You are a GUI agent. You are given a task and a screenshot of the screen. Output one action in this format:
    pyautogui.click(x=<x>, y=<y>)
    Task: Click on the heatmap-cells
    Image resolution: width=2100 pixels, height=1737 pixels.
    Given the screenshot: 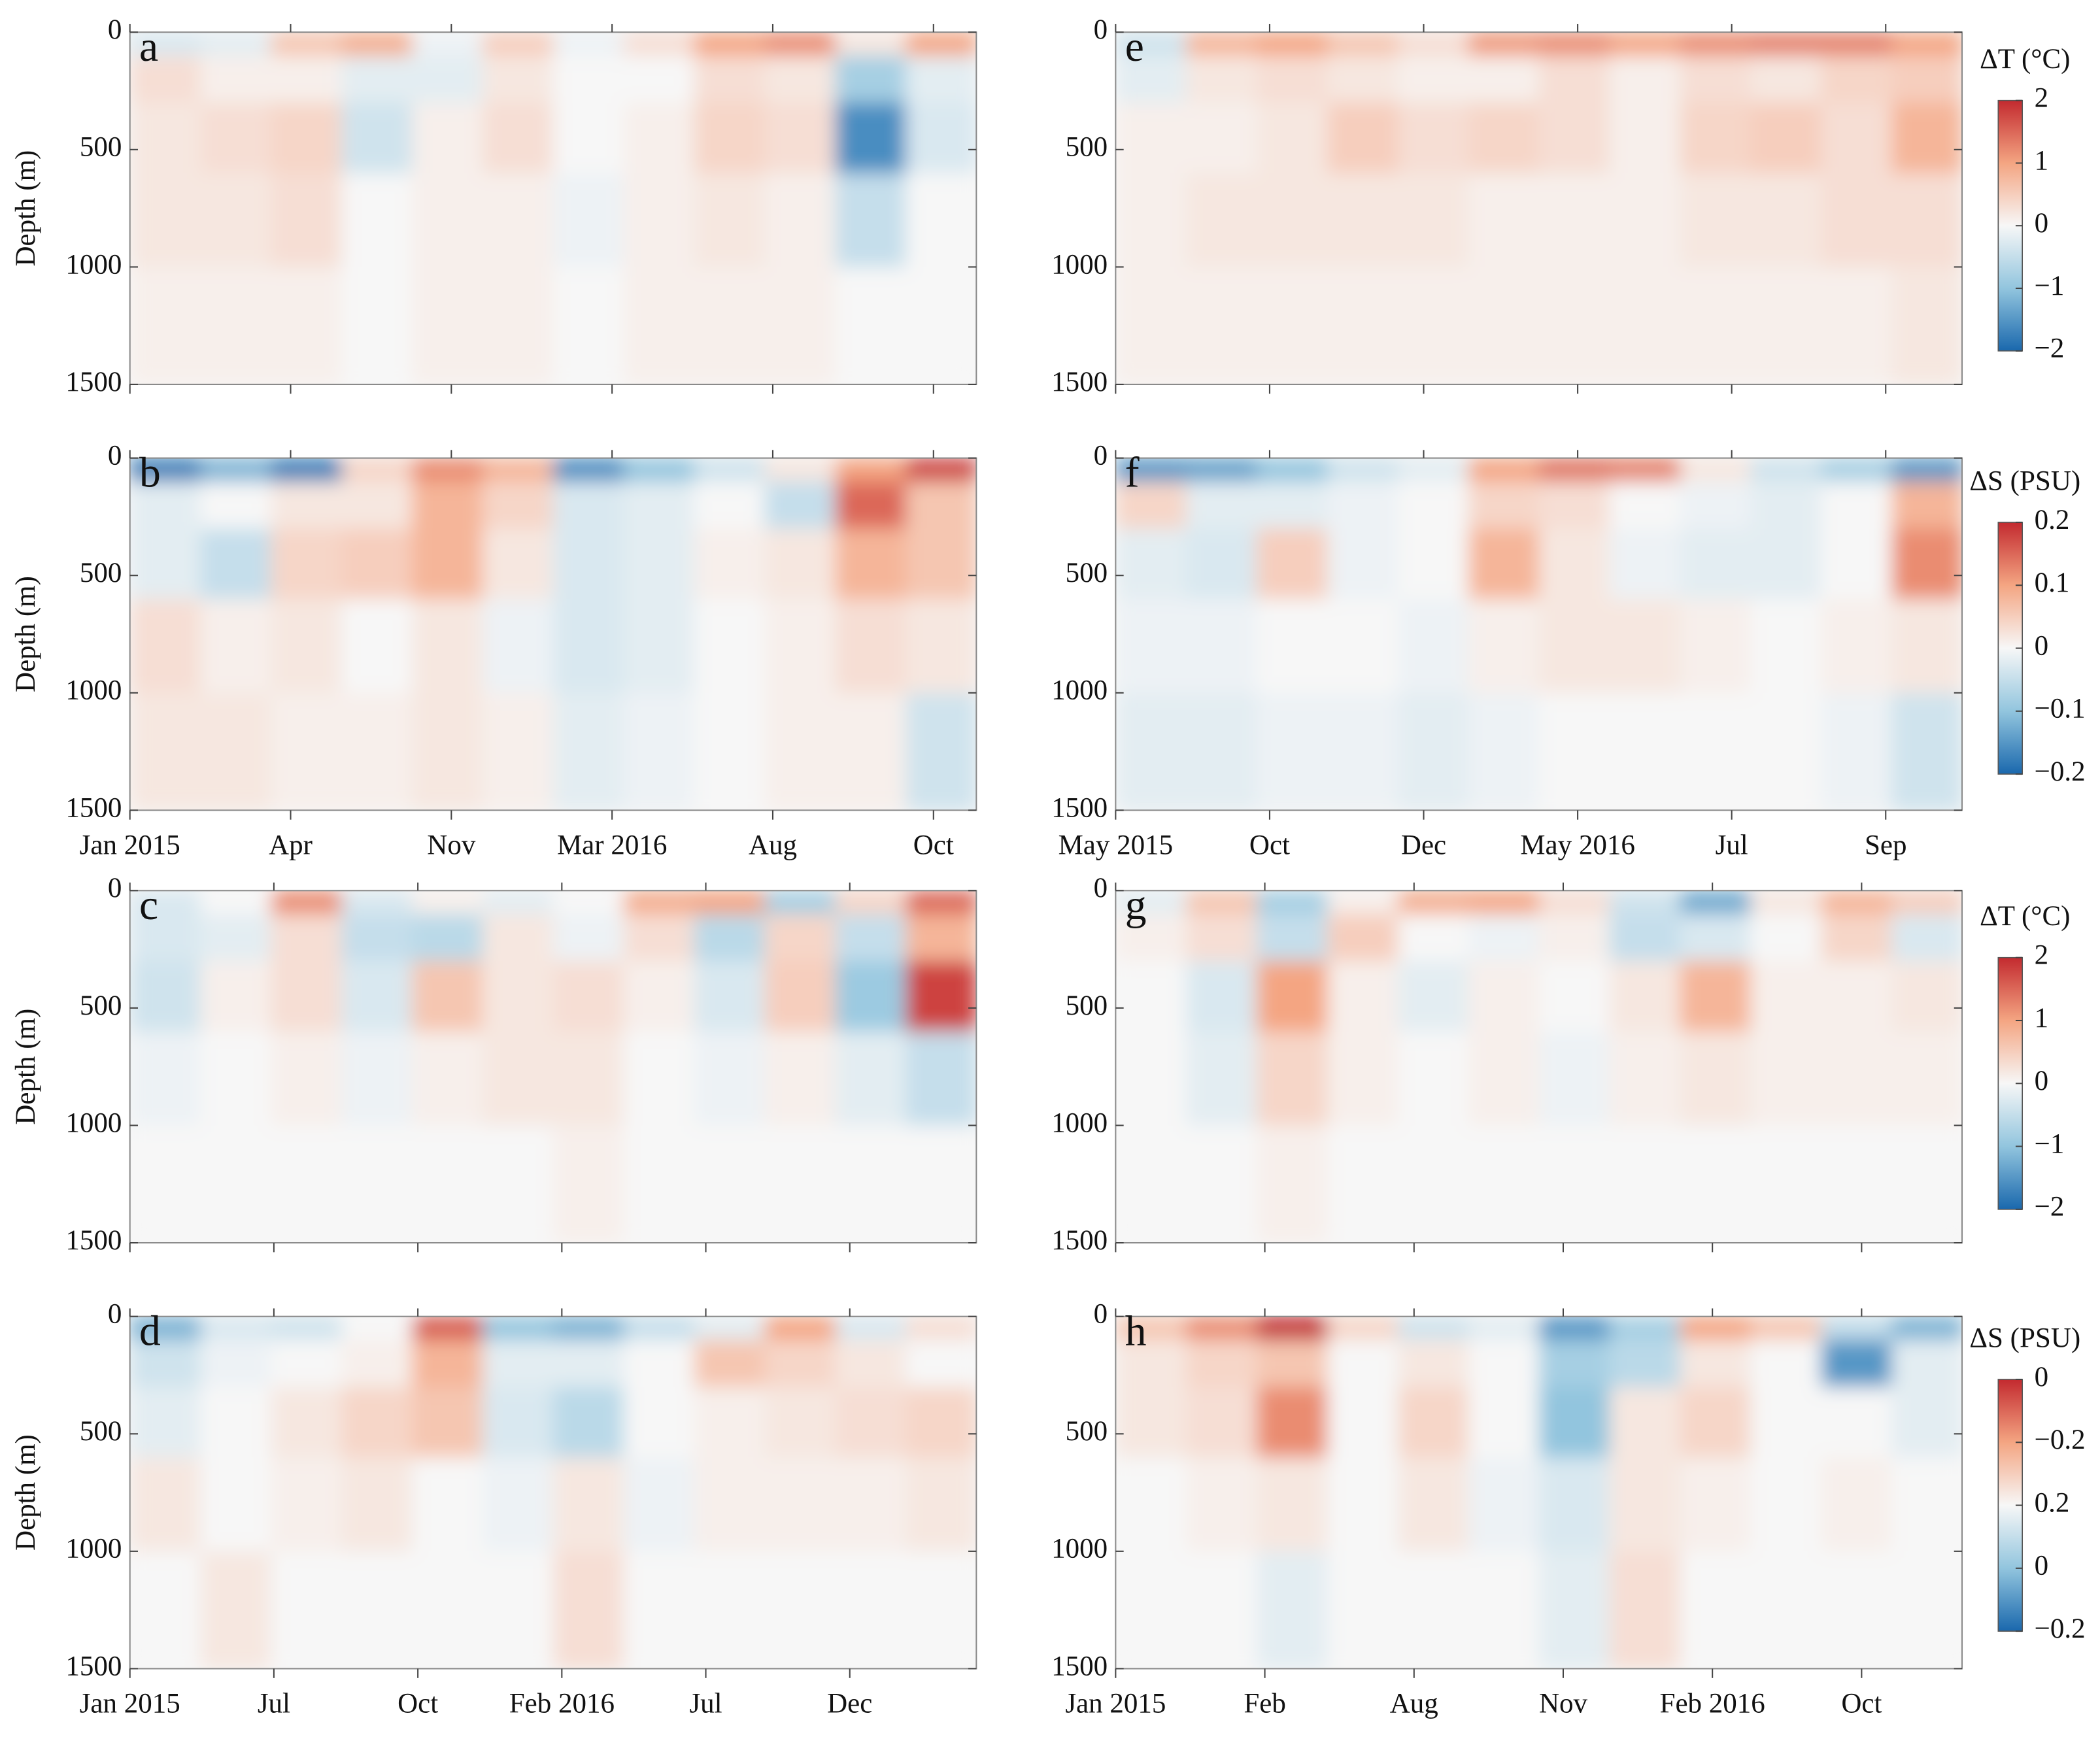 What is the action you would take?
    pyautogui.click(x=1539, y=208)
    